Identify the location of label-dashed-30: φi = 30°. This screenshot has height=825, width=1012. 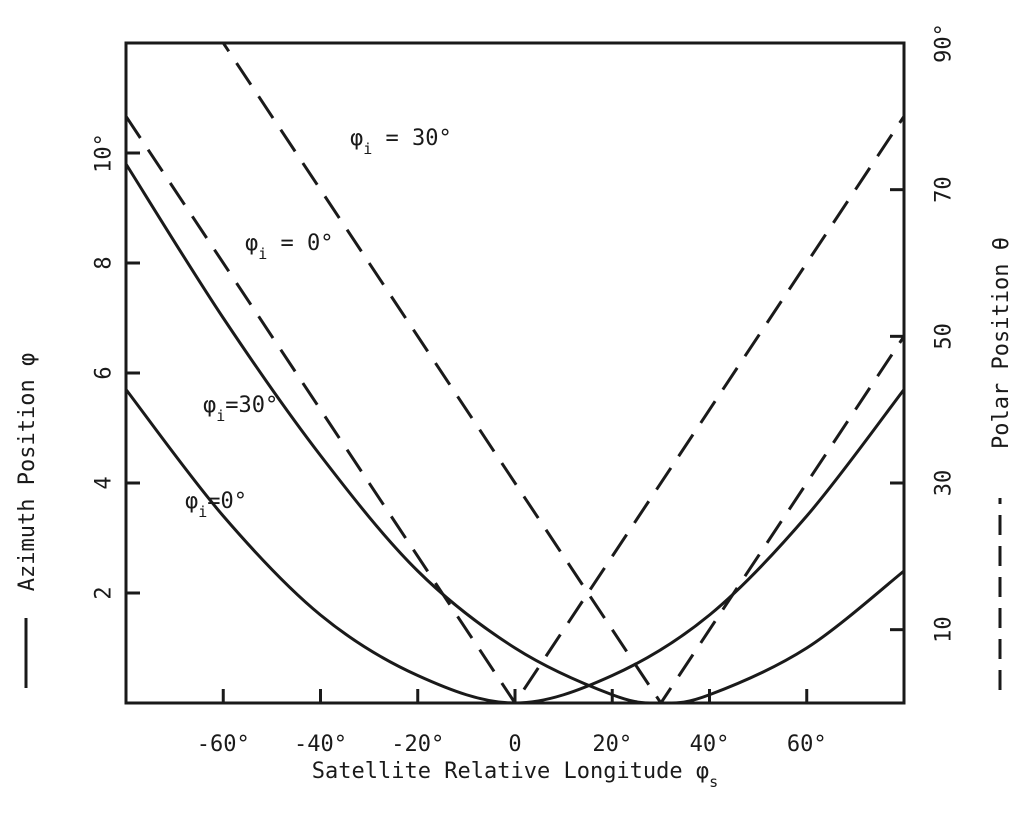
(401, 142).